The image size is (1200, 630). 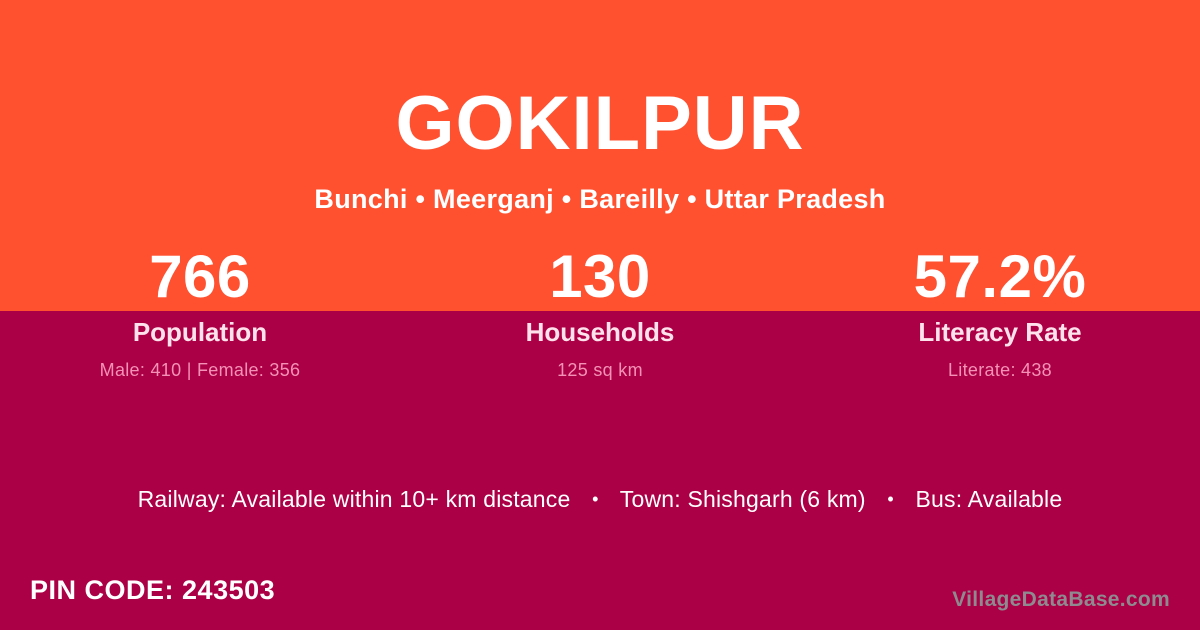 What do you see at coordinates (742, 499) in the screenshot?
I see `town-info: Town: Shishgarh (6 km)` at bounding box center [742, 499].